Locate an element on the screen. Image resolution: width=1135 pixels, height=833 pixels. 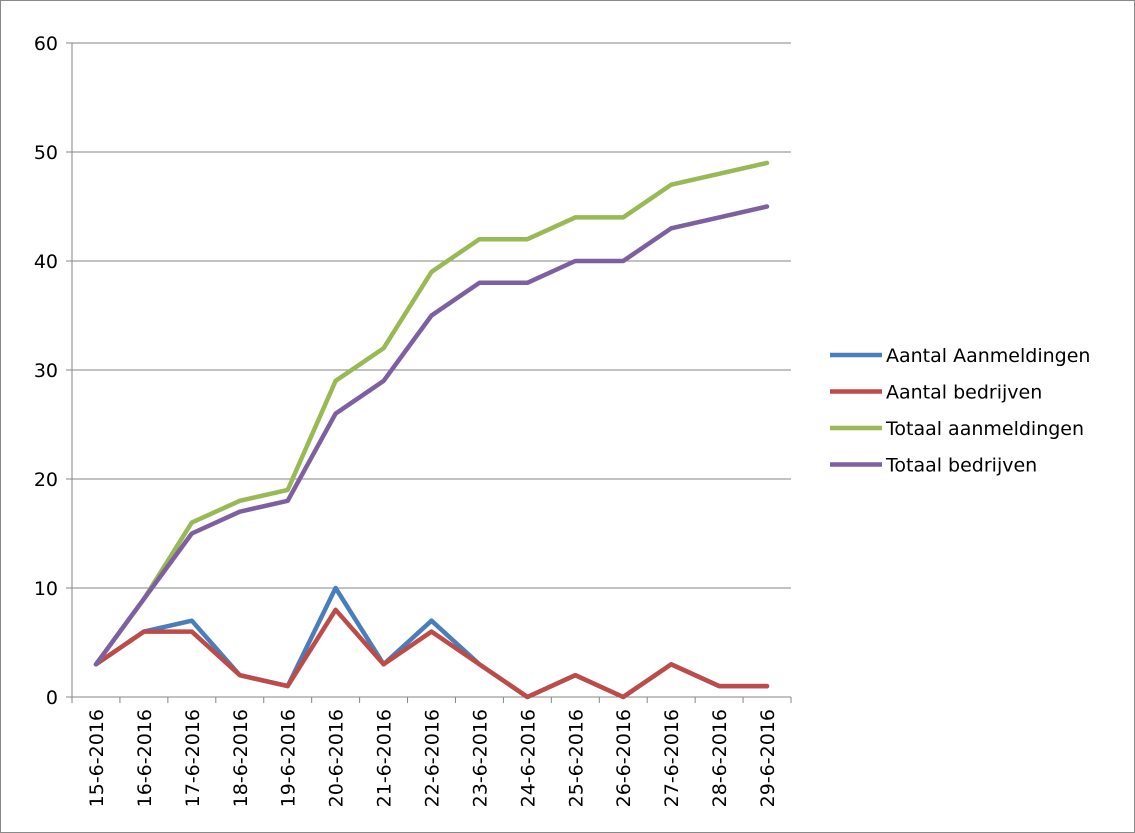
y-tick-label: 60 is located at coordinates (46, 44).